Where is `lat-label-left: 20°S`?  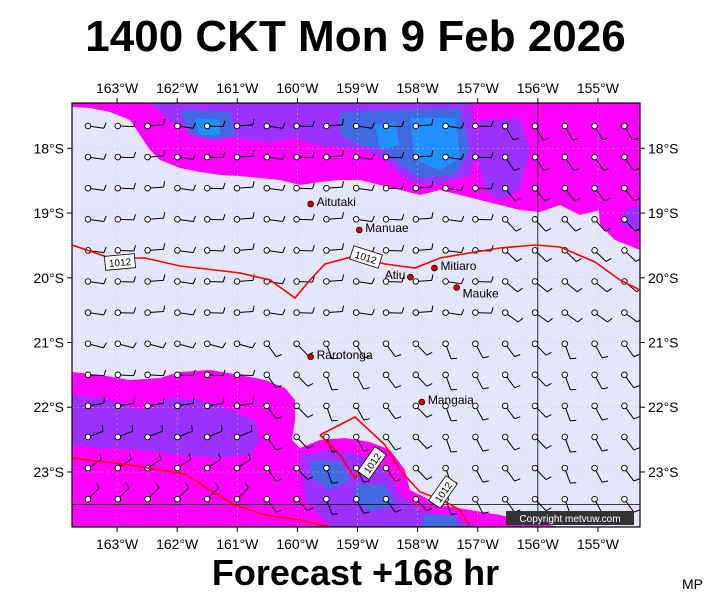
lat-label-left: 20°S is located at coordinates (48, 278).